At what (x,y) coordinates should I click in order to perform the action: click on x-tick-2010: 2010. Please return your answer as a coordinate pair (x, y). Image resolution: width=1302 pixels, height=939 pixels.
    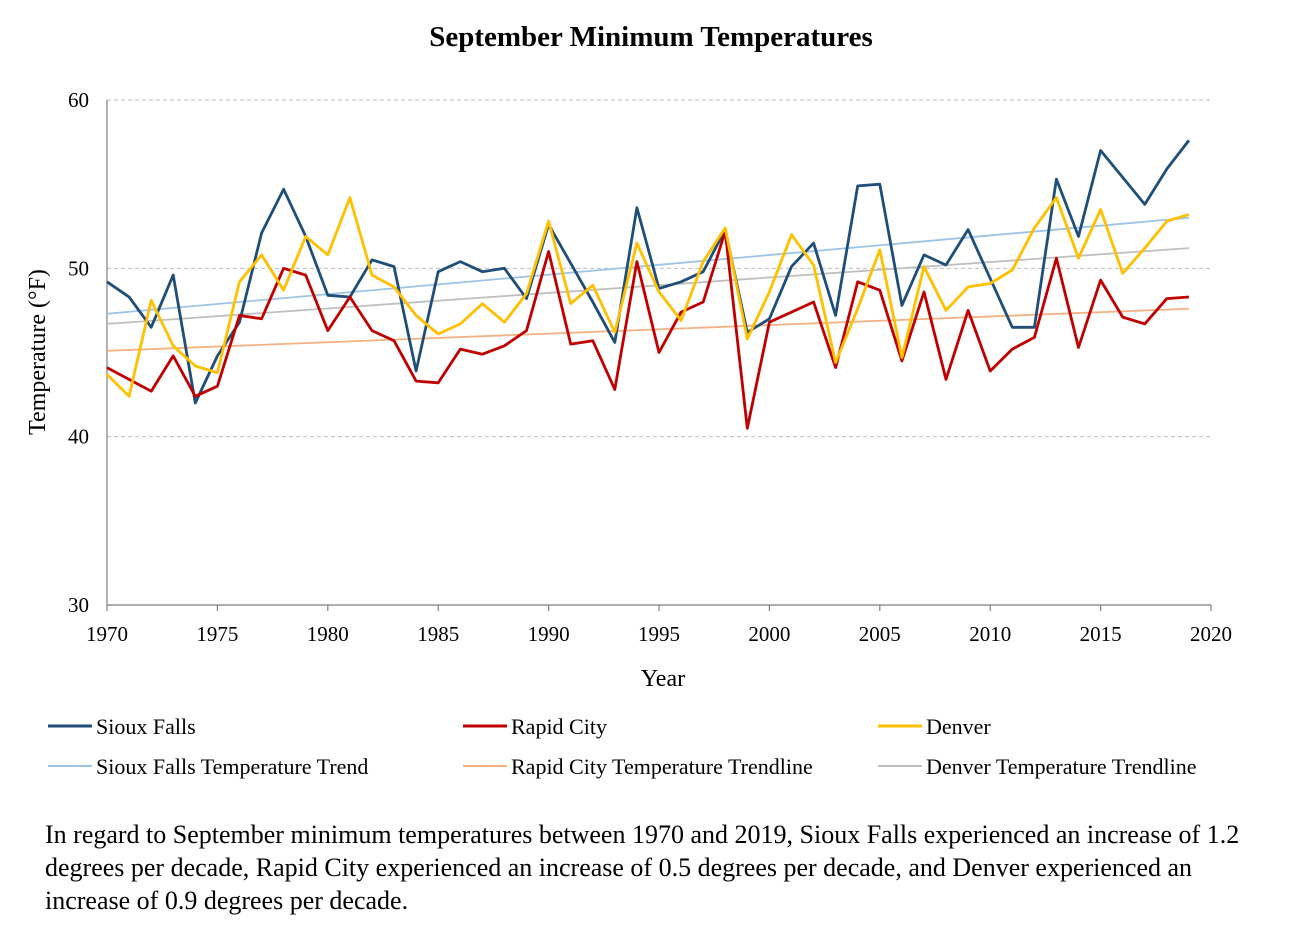
    Looking at the image, I should click on (990, 634).